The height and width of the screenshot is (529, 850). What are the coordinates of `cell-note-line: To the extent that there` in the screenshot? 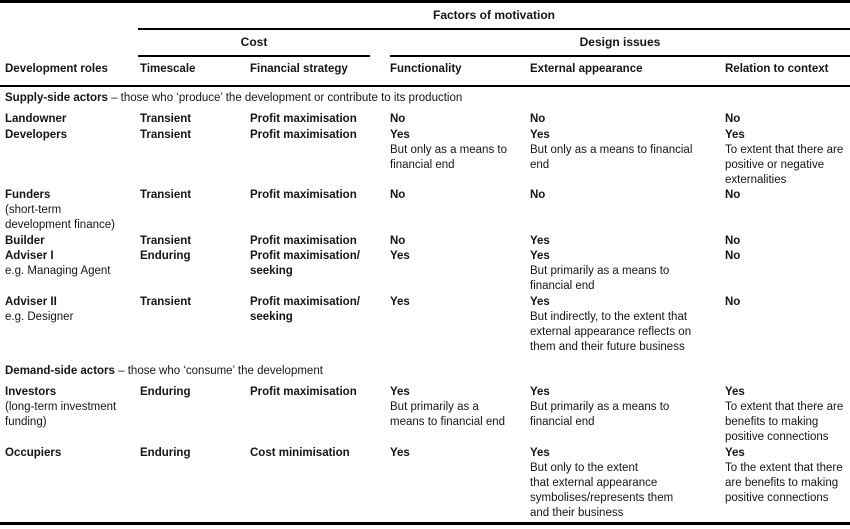 It's located at (784, 468).